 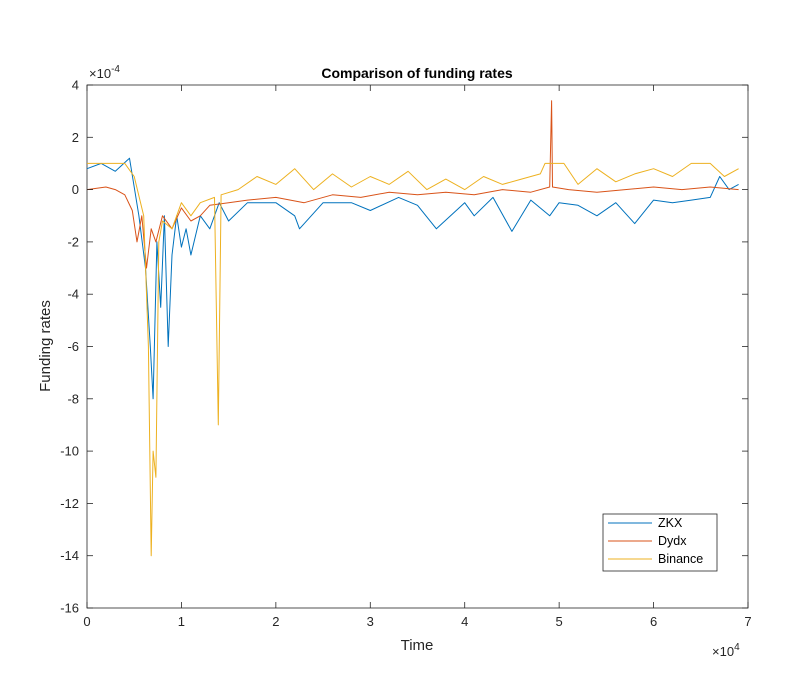 I want to click on y-exponent-label: ×10⁻⁴, so click(x=104, y=72).